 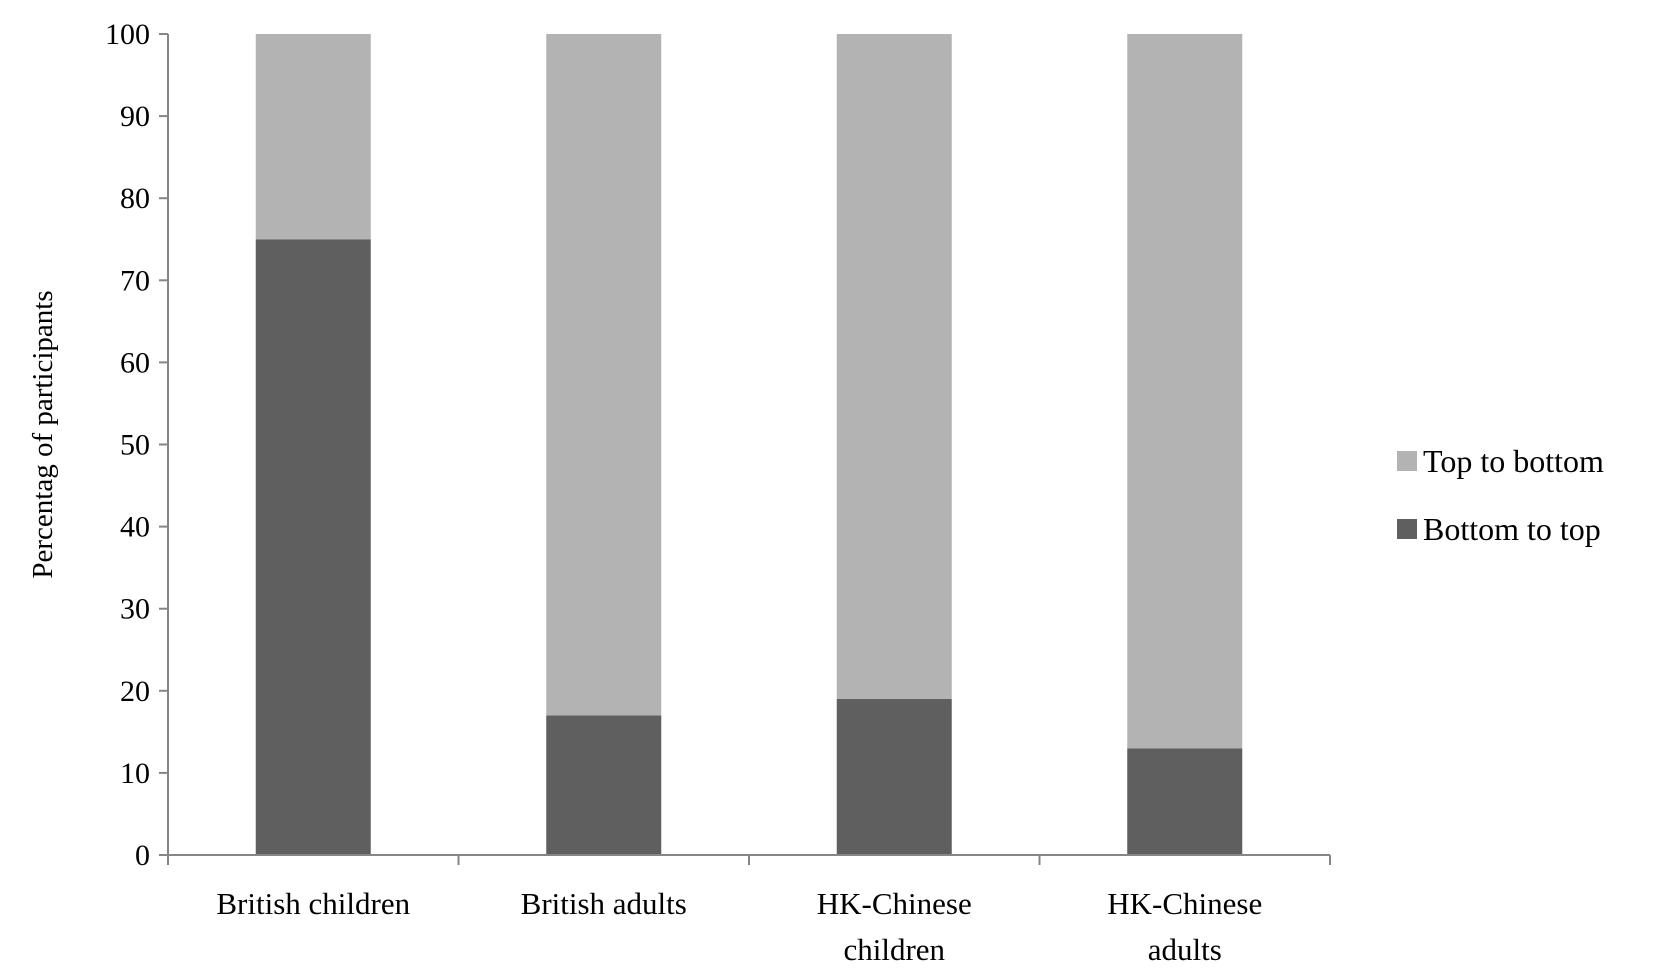 I want to click on x-category-label: HK-Chinese children, so click(x=894, y=926).